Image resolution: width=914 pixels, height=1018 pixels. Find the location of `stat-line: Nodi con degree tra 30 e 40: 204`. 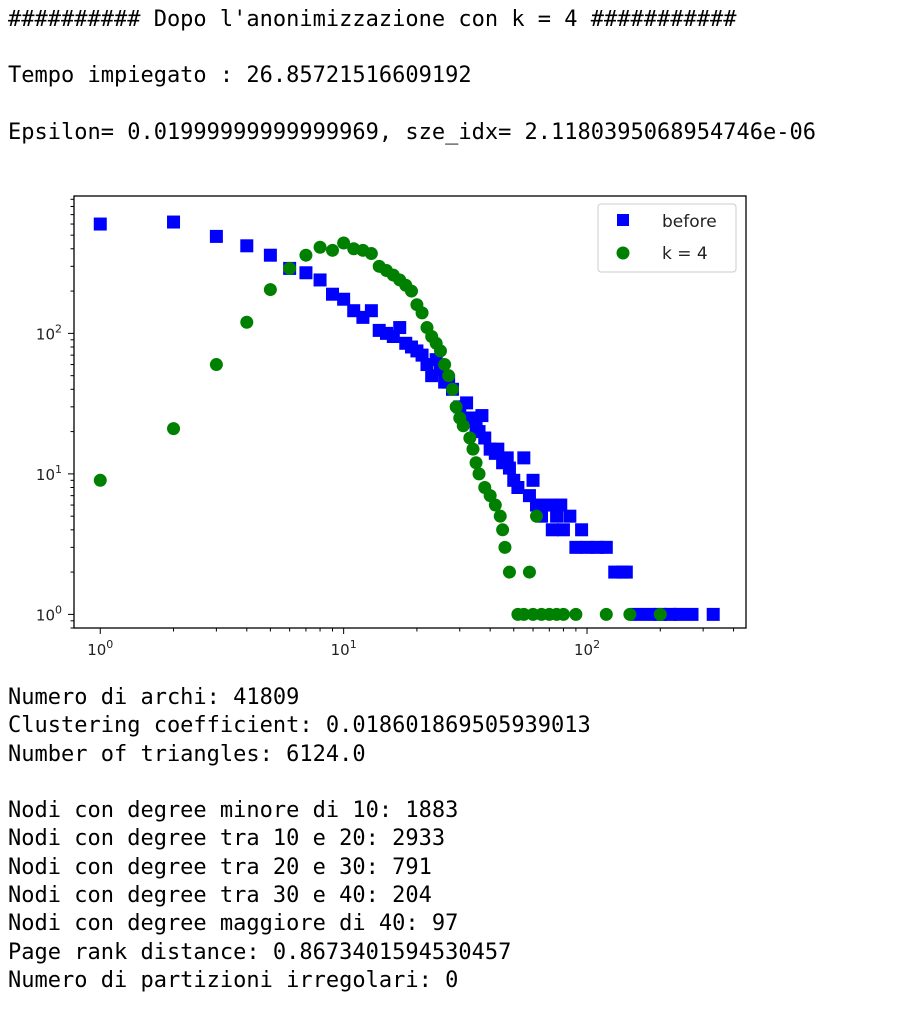

stat-line: Nodi con degree tra 30 e 40: 204 is located at coordinates (220, 896).